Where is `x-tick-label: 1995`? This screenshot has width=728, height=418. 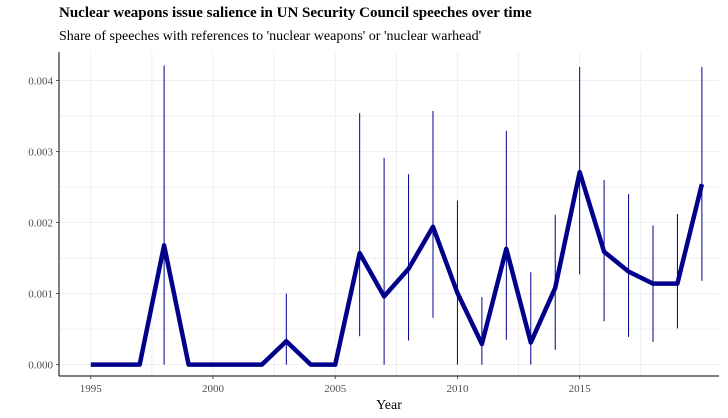
x-tick-label: 1995 is located at coordinates (91, 389).